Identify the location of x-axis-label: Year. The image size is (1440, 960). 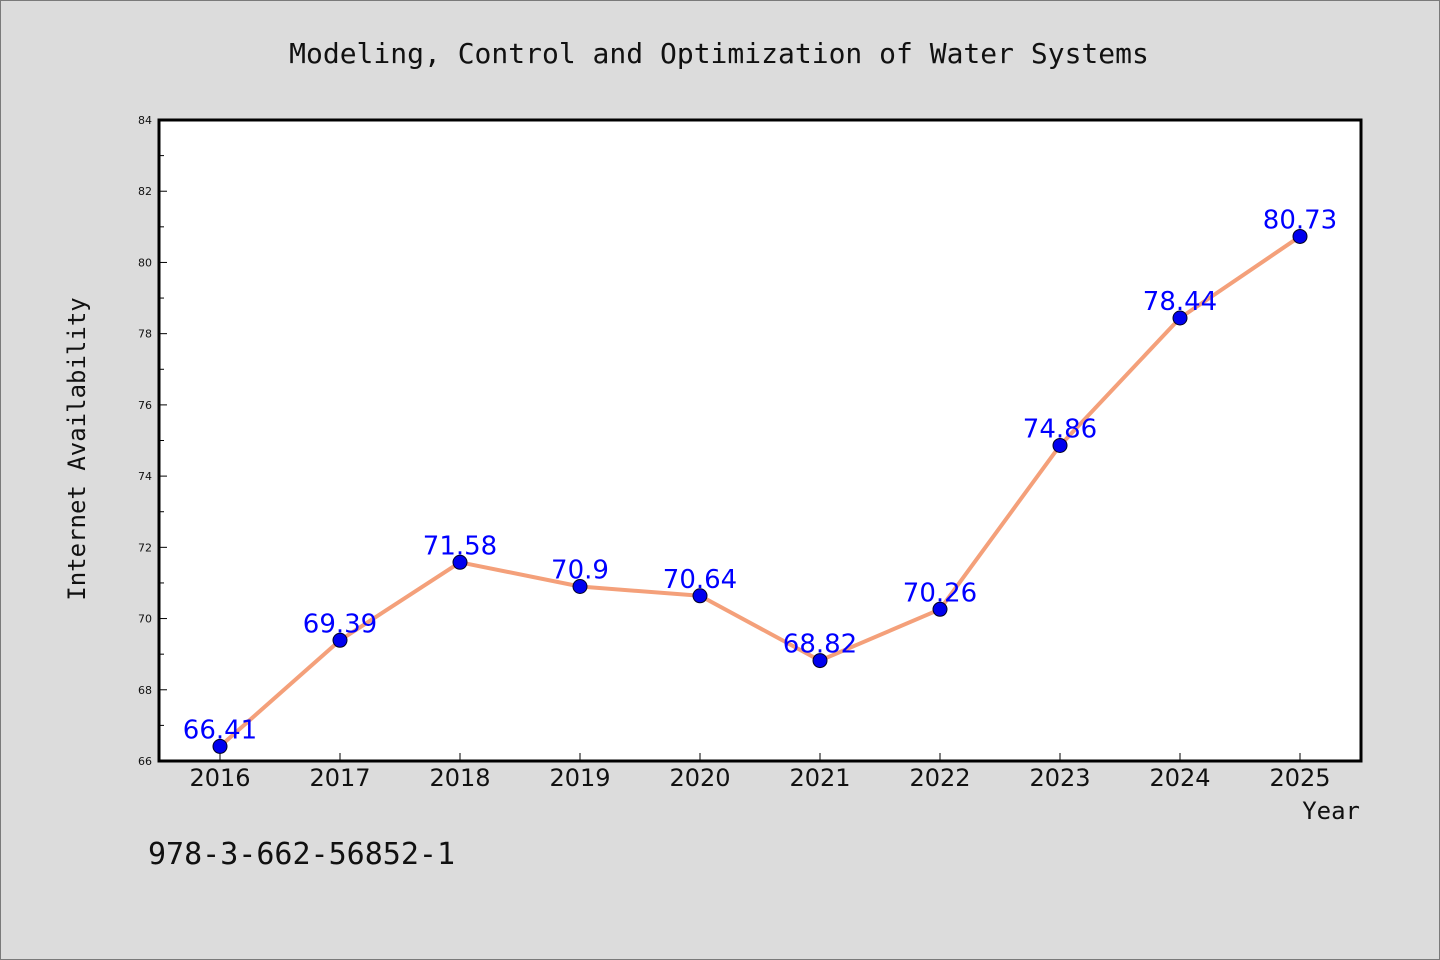
(1331, 811).